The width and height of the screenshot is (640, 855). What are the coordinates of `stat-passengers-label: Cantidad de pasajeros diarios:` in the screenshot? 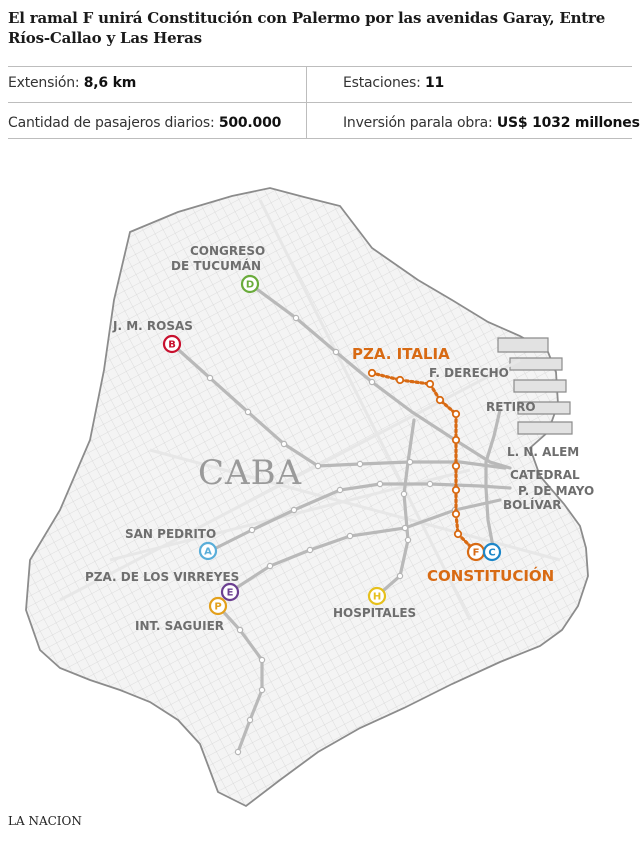 It's located at (111, 123).